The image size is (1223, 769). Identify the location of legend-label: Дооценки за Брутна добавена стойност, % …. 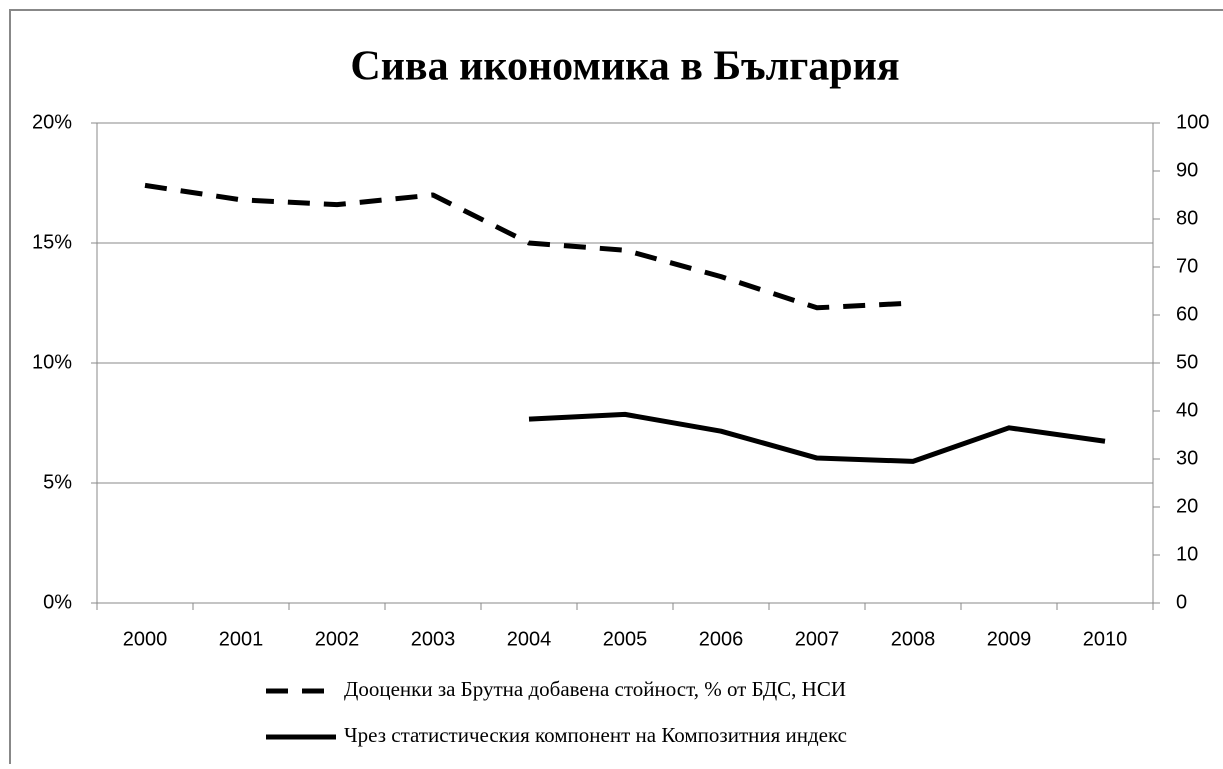
(595, 689).